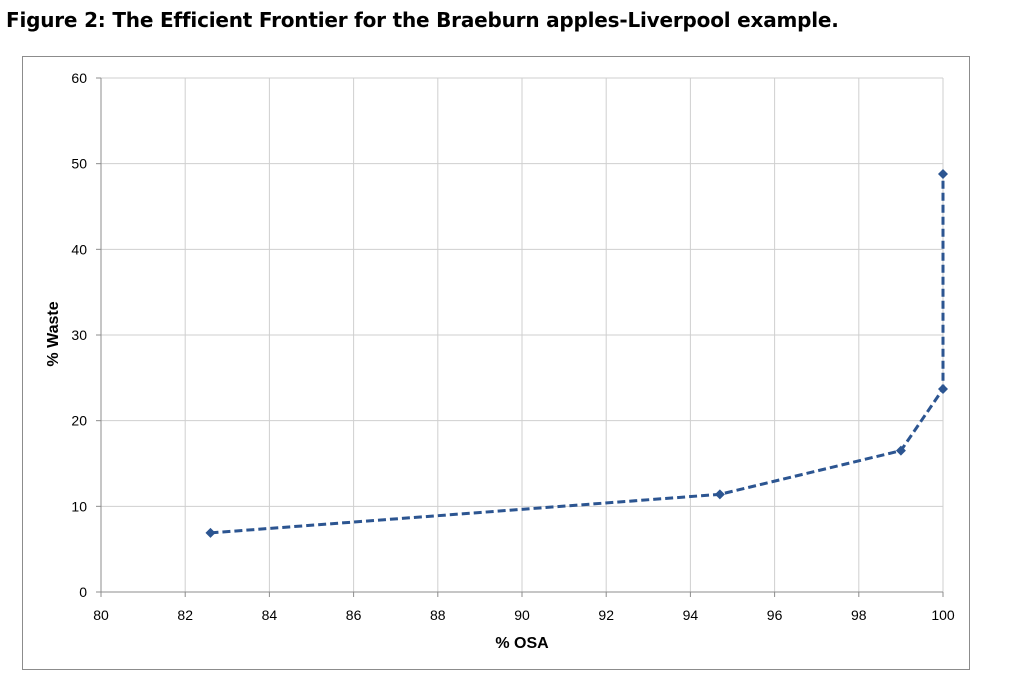 The image size is (1009, 693). Describe the element at coordinates (185, 615) in the screenshot. I see `x-tick-label: 82` at that location.